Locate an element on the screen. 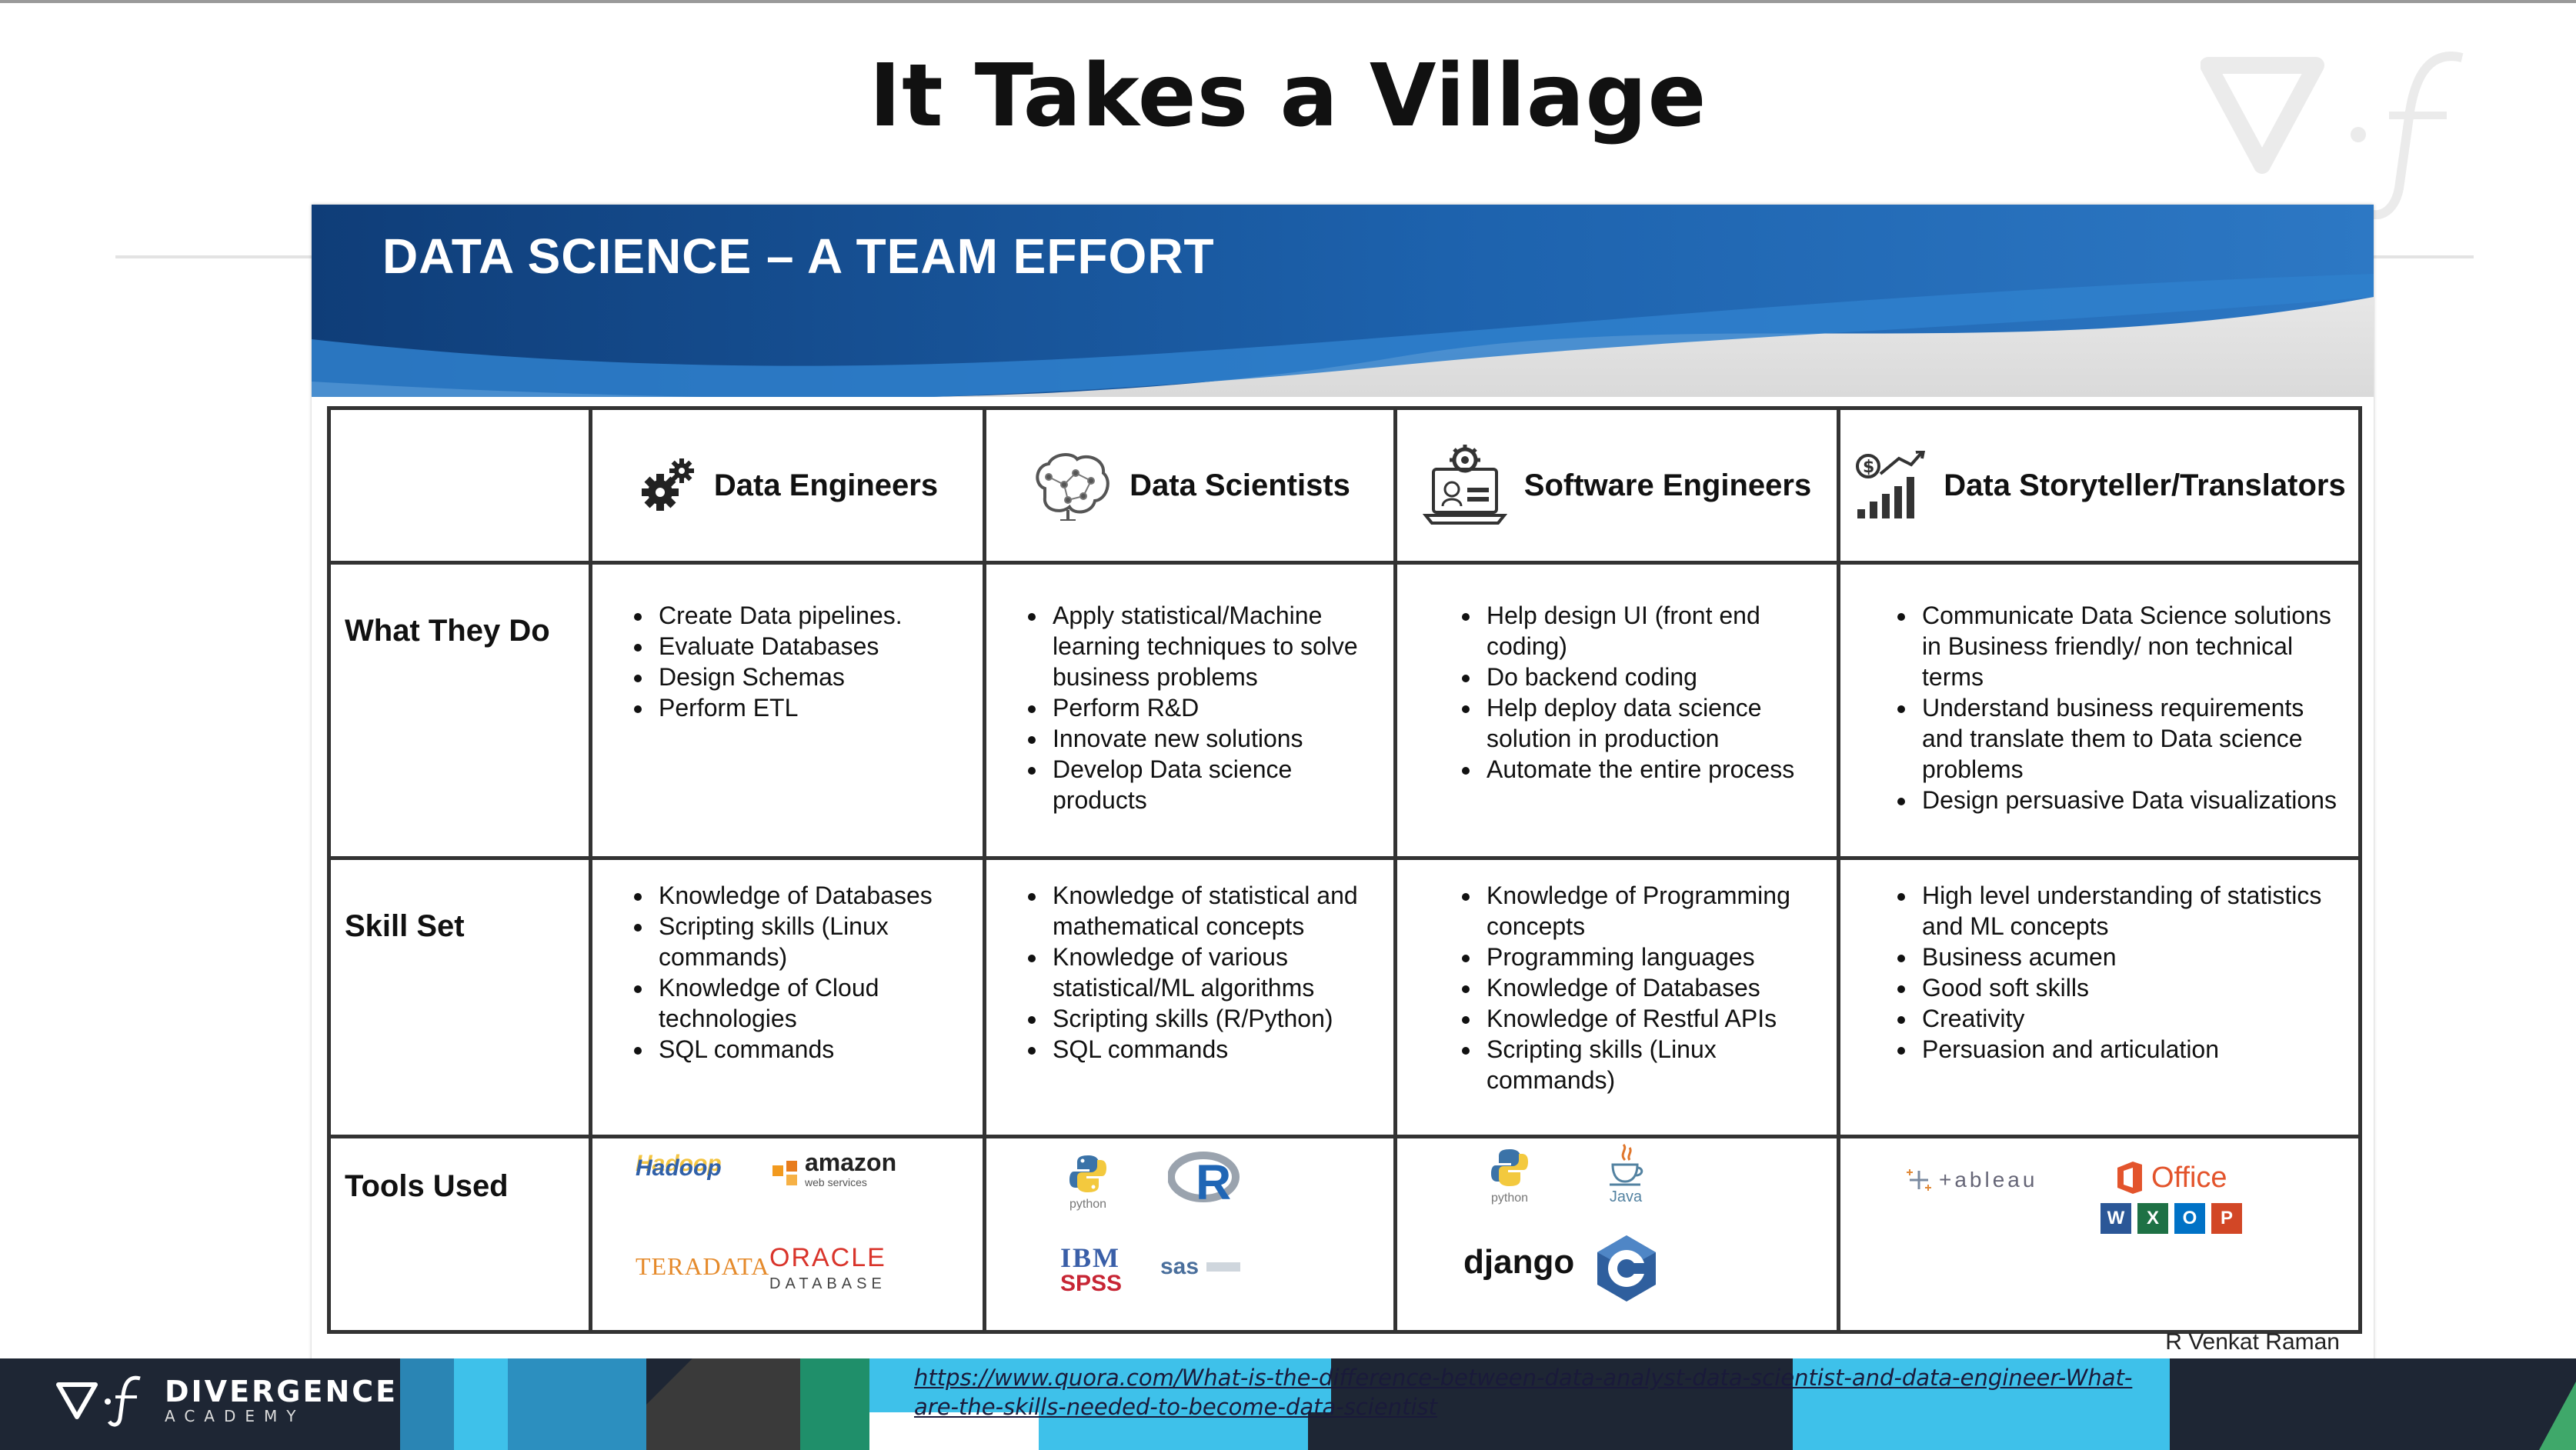  tableau-logo: +ableau is located at coordinates (1971, 1180).